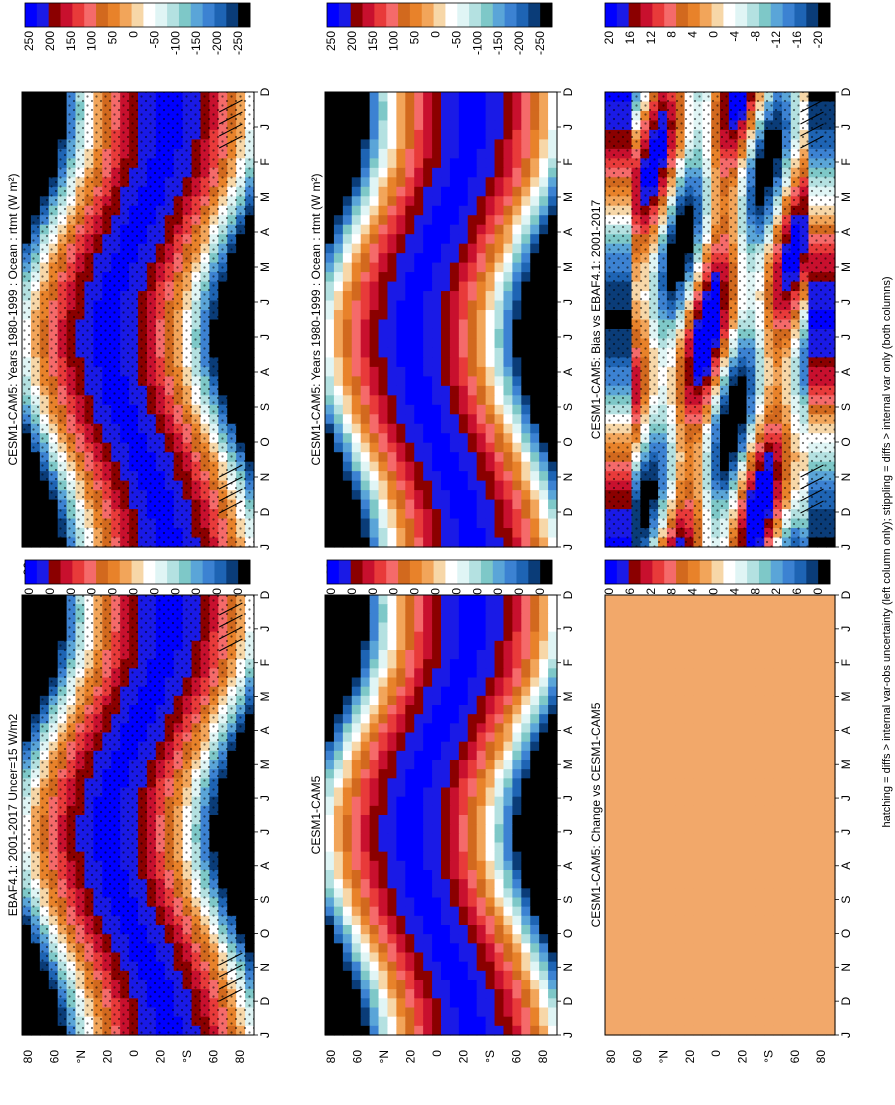 The height and width of the screenshot is (1105, 895). What do you see at coordinates (28, 1057) in the screenshot?
I see `lat-tick-label: 80` at bounding box center [28, 1057].